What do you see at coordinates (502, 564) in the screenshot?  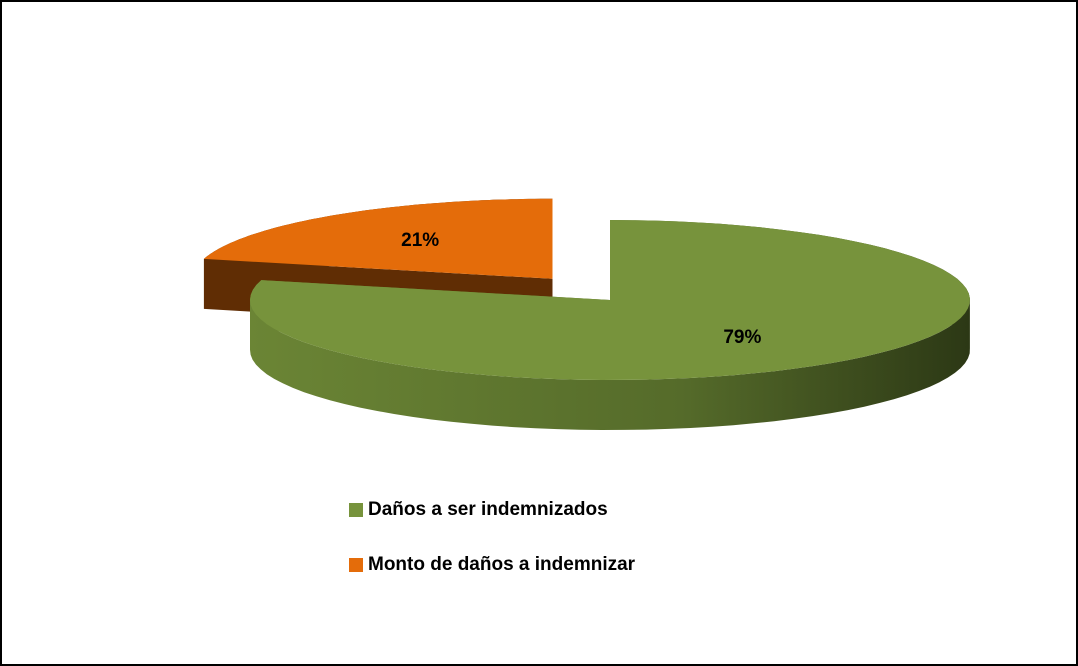 I see `legend-label: Monto de daños a indemnizar` at bounding box center [502, 564].